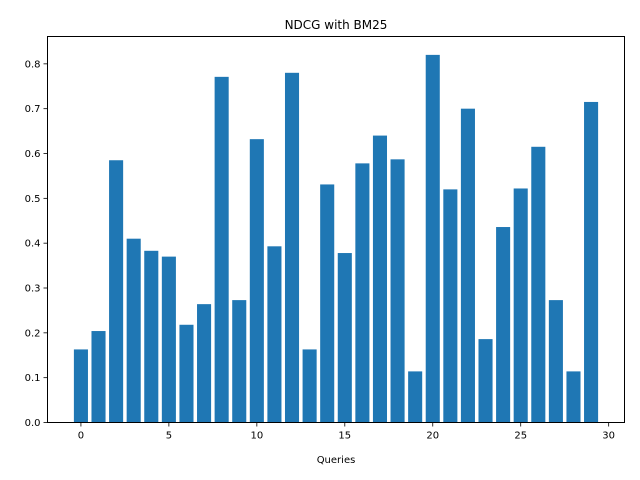  Describe the element at coordinates (336, 460) in the screenshot. I see `x-axis-label: Queries` at that location.